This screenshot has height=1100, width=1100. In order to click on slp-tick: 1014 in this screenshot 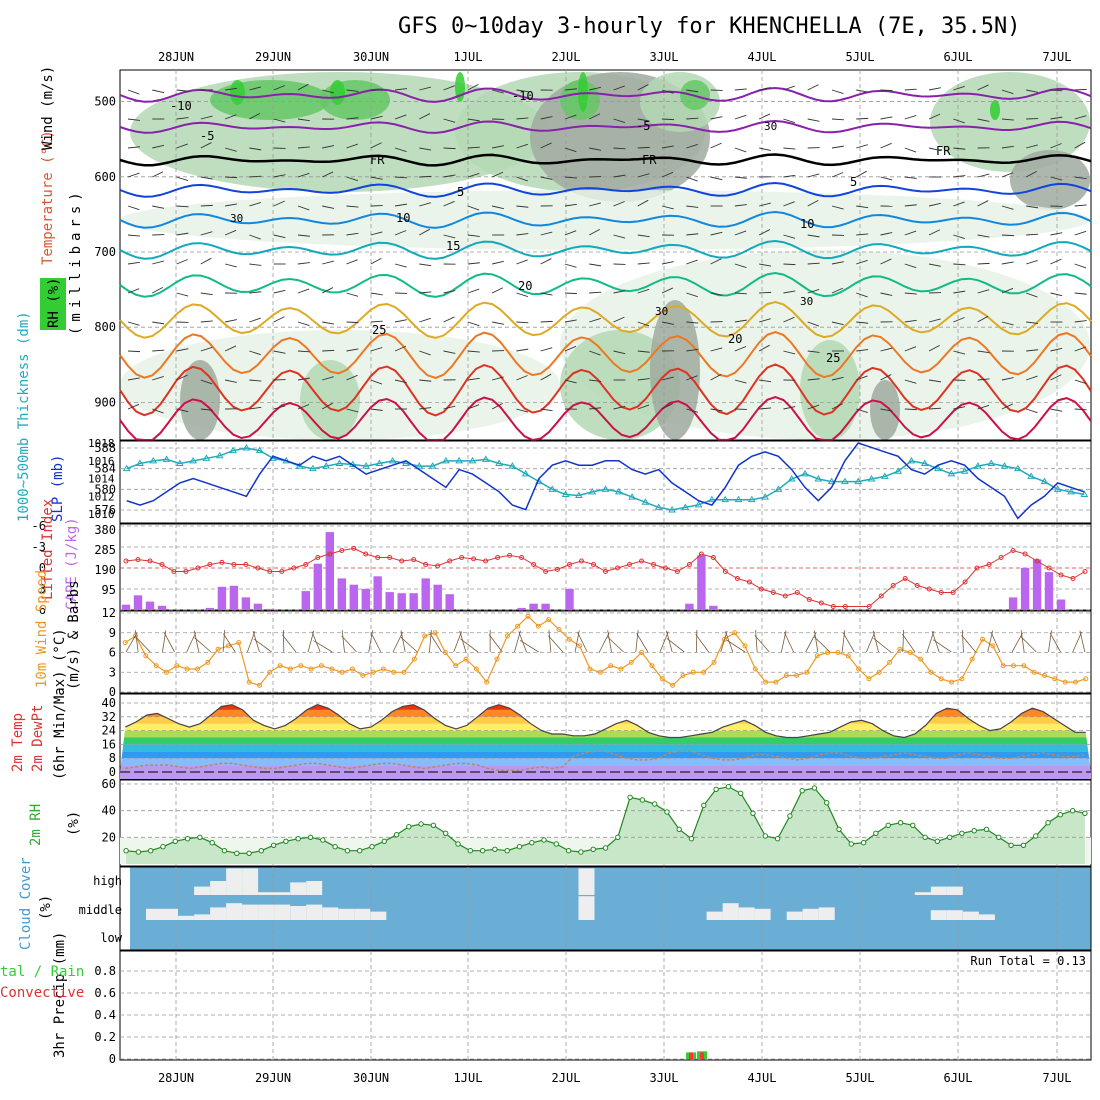, I will do `click(101, 479)`.